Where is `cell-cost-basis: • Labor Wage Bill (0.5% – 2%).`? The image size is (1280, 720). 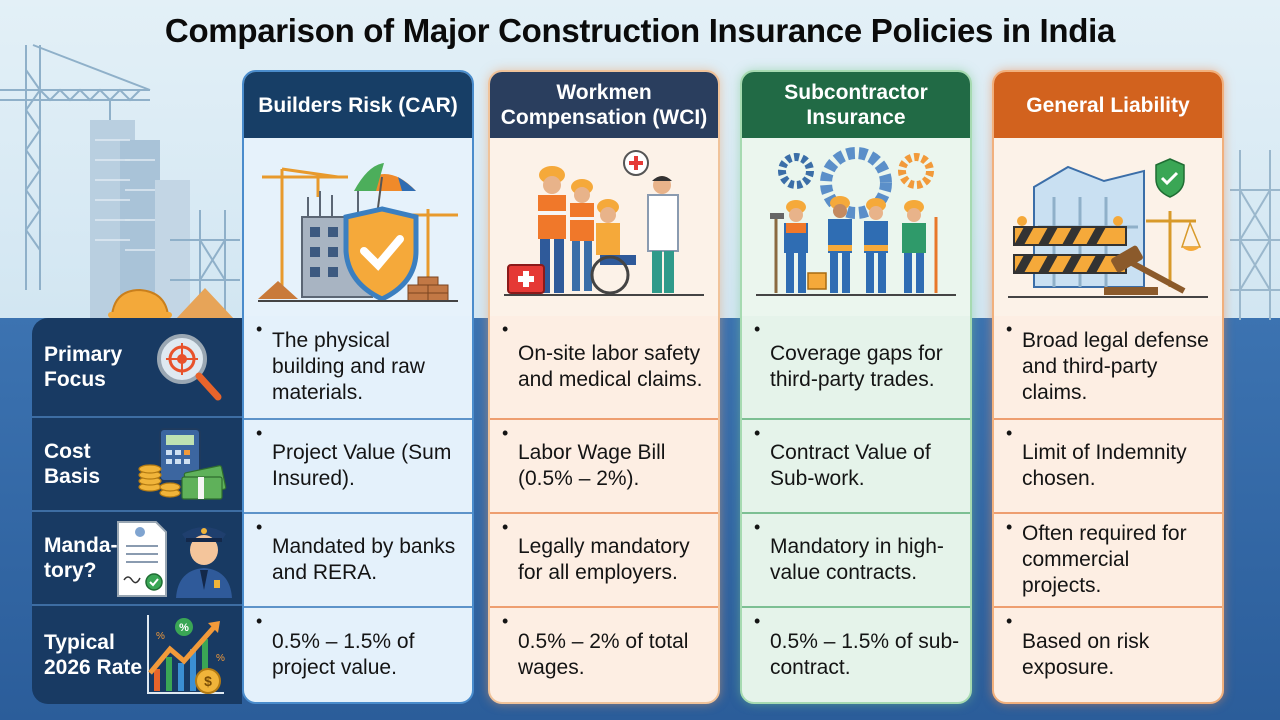
cell-cost-basis: • Labor Wage Bill (0.5% – 2%). is located at coordinates (604, 467).